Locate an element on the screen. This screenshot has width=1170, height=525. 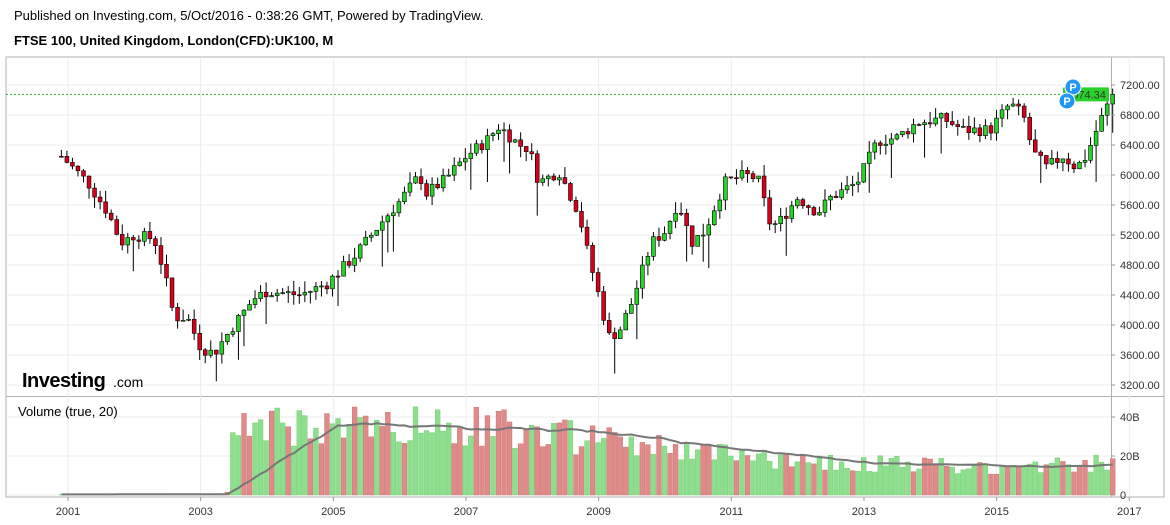
price-tick-label: 4000.00 is located at coordinates (1140, 326).